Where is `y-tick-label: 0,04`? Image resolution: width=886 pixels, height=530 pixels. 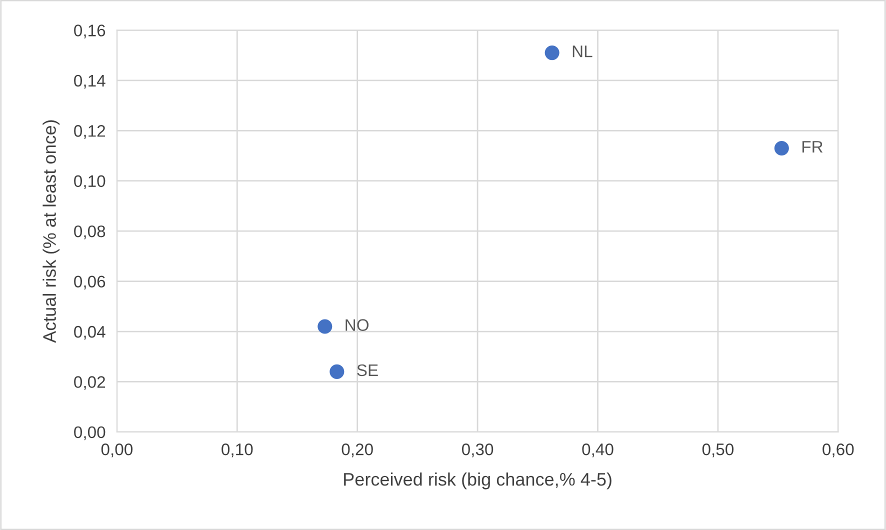
y-tick-label: 0,04 is located at coordinates (90, 333).